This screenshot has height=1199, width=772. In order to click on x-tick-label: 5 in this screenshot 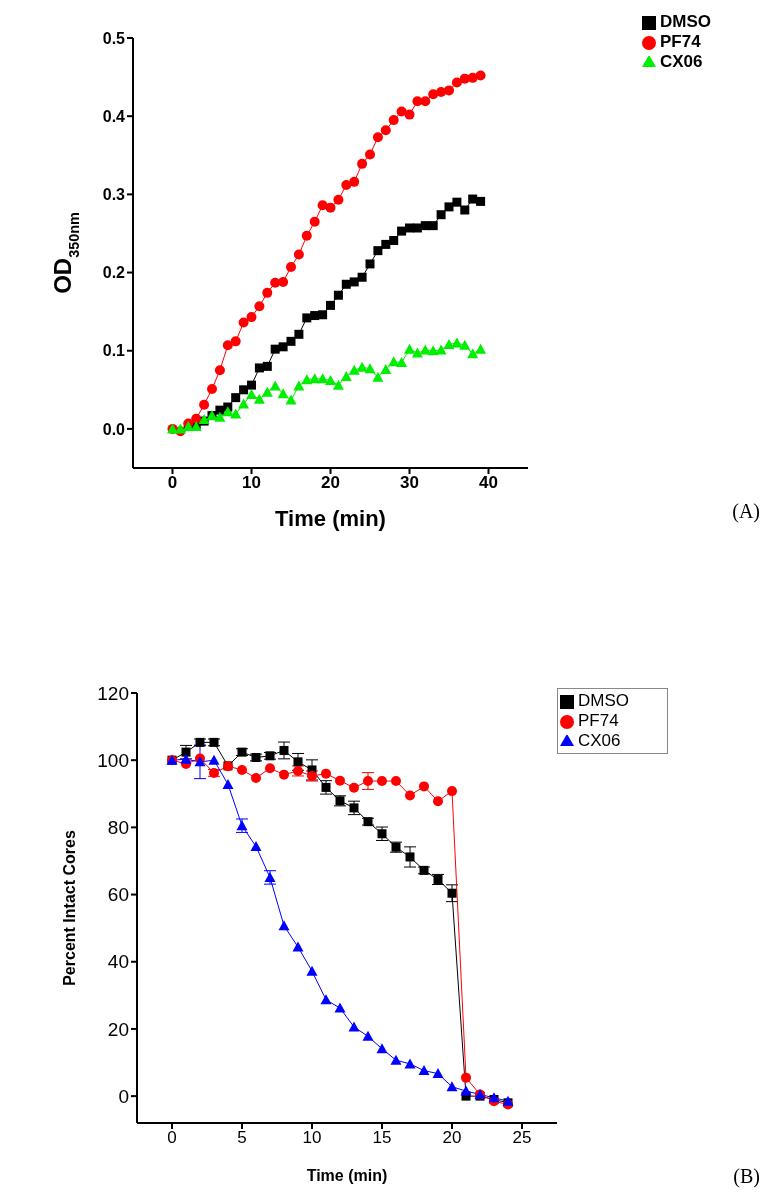, I will do `click(242, 1138)`.